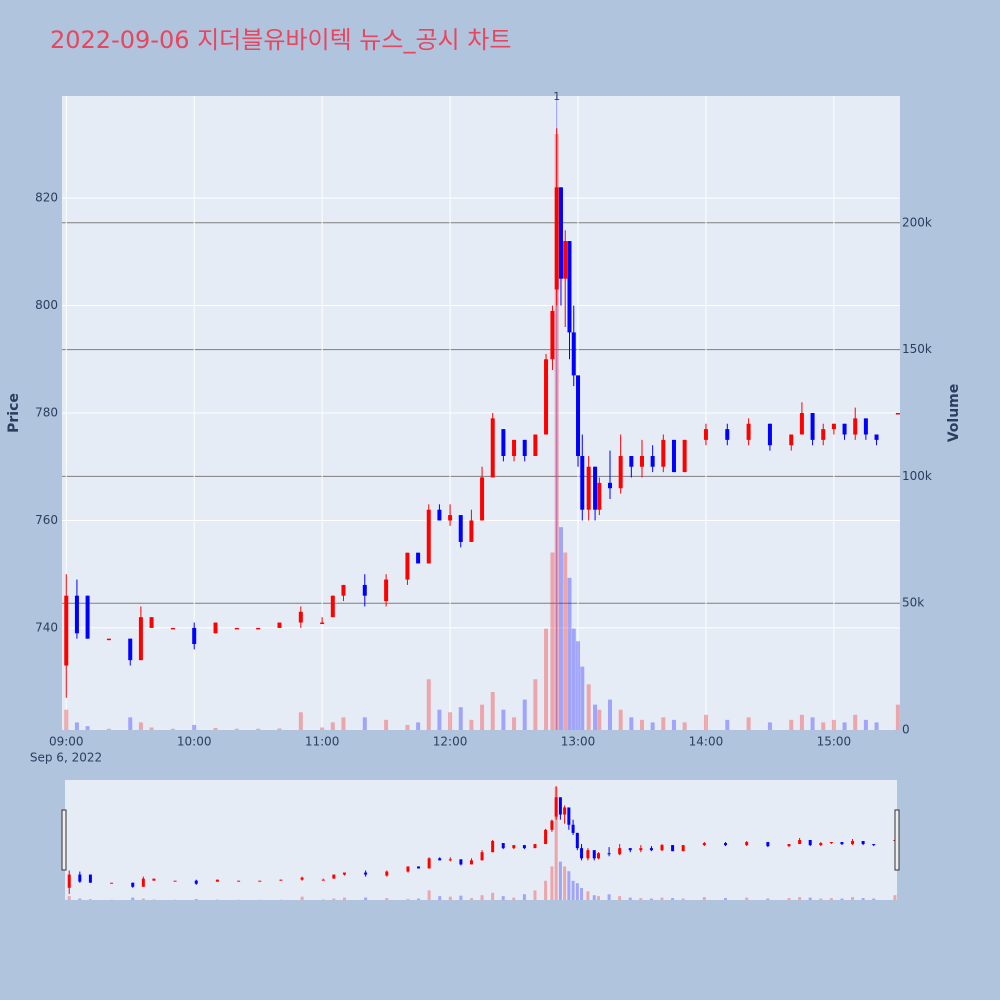 The width and height of the screenshot is (1000, 1000). Describe the element at coordinates (481, 840) in the screenshot. I see `range-slider` at that location.